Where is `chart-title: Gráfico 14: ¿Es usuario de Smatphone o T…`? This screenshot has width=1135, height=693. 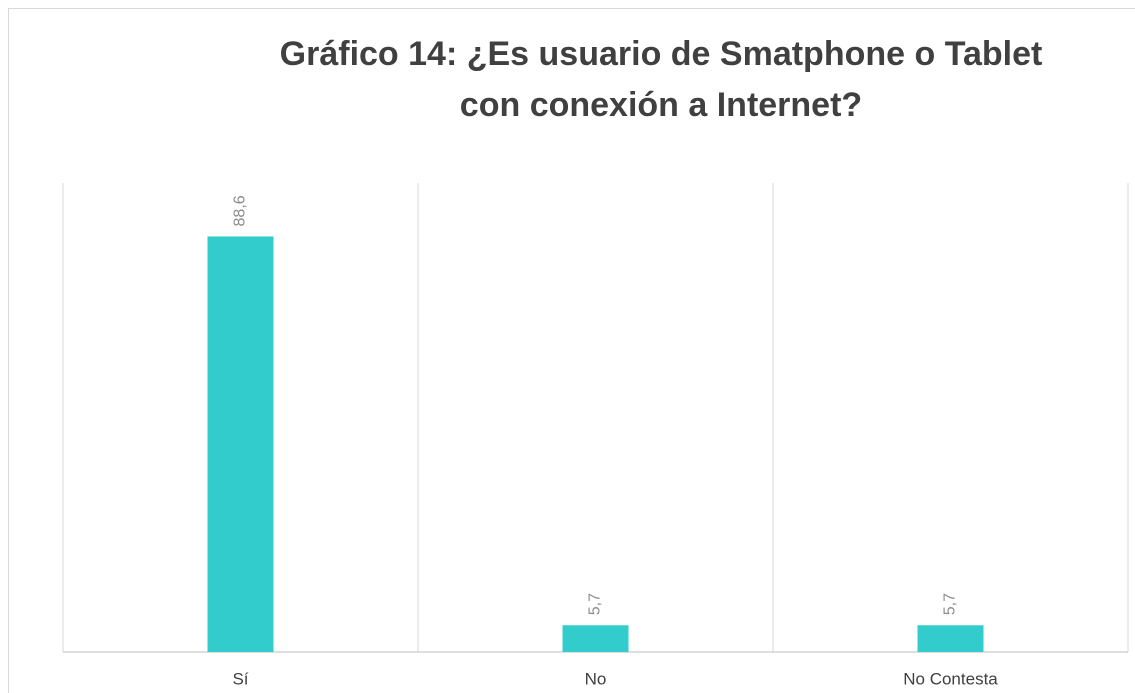 chart-title: Gráfico 14: ¿Es usuario de Smatphone o T… is located at coordinates (661, 54).